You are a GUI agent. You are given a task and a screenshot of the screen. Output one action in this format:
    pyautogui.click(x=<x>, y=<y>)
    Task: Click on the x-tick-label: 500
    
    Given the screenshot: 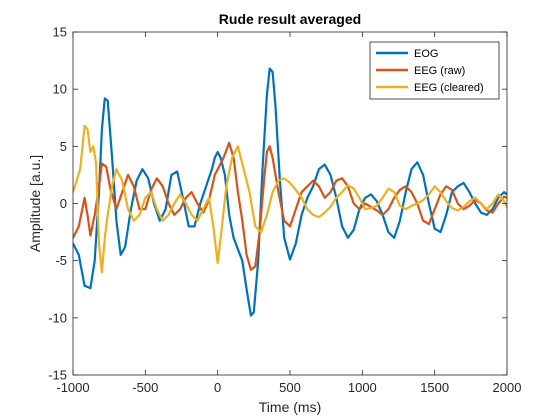 What is the action you would take?
    pyautogui.click(x=290, y=387)
    